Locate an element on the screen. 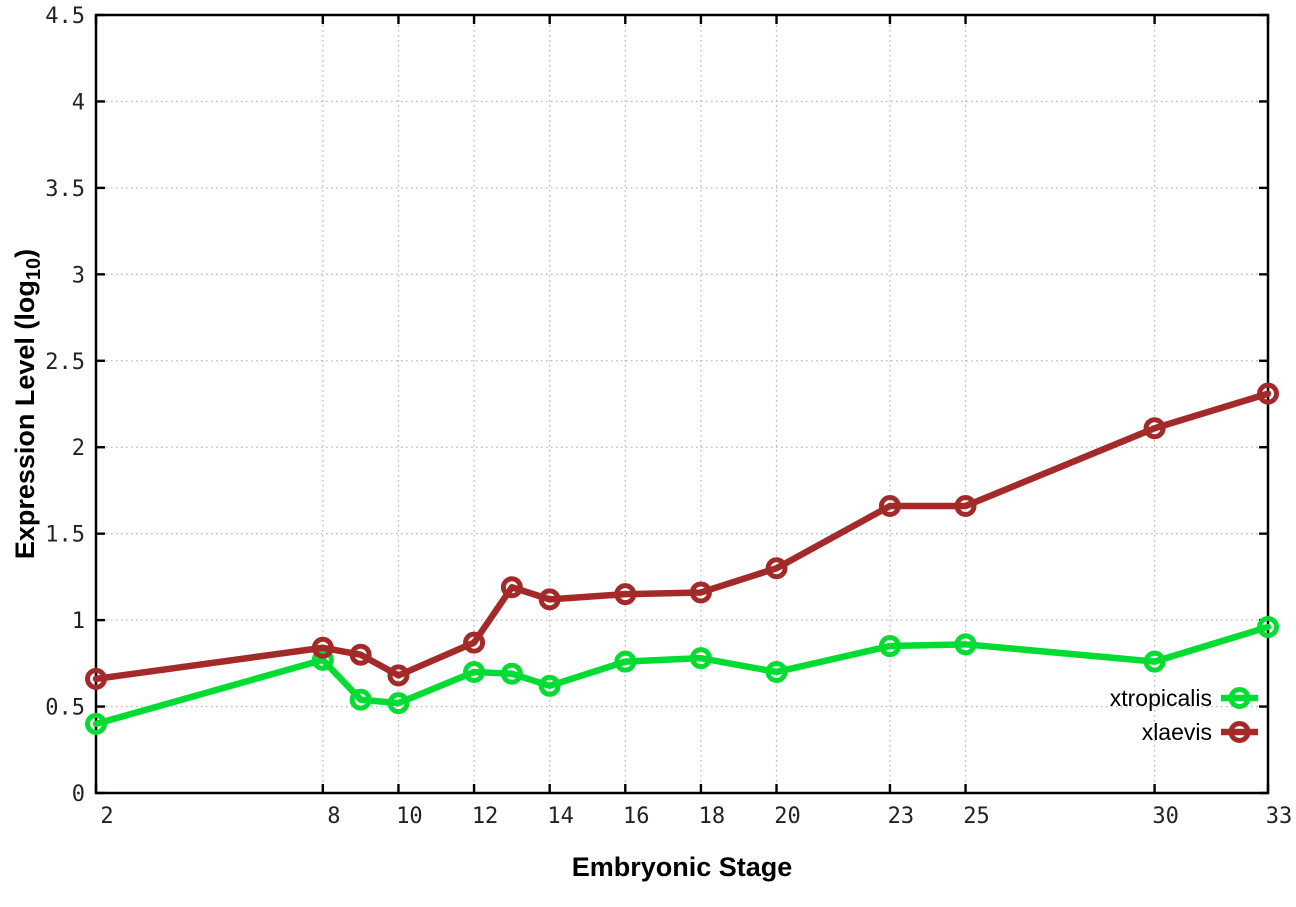 The width and height of the screenshot is (1296, 907). x-tick-label: 14 is located at coordinates (560, 816).